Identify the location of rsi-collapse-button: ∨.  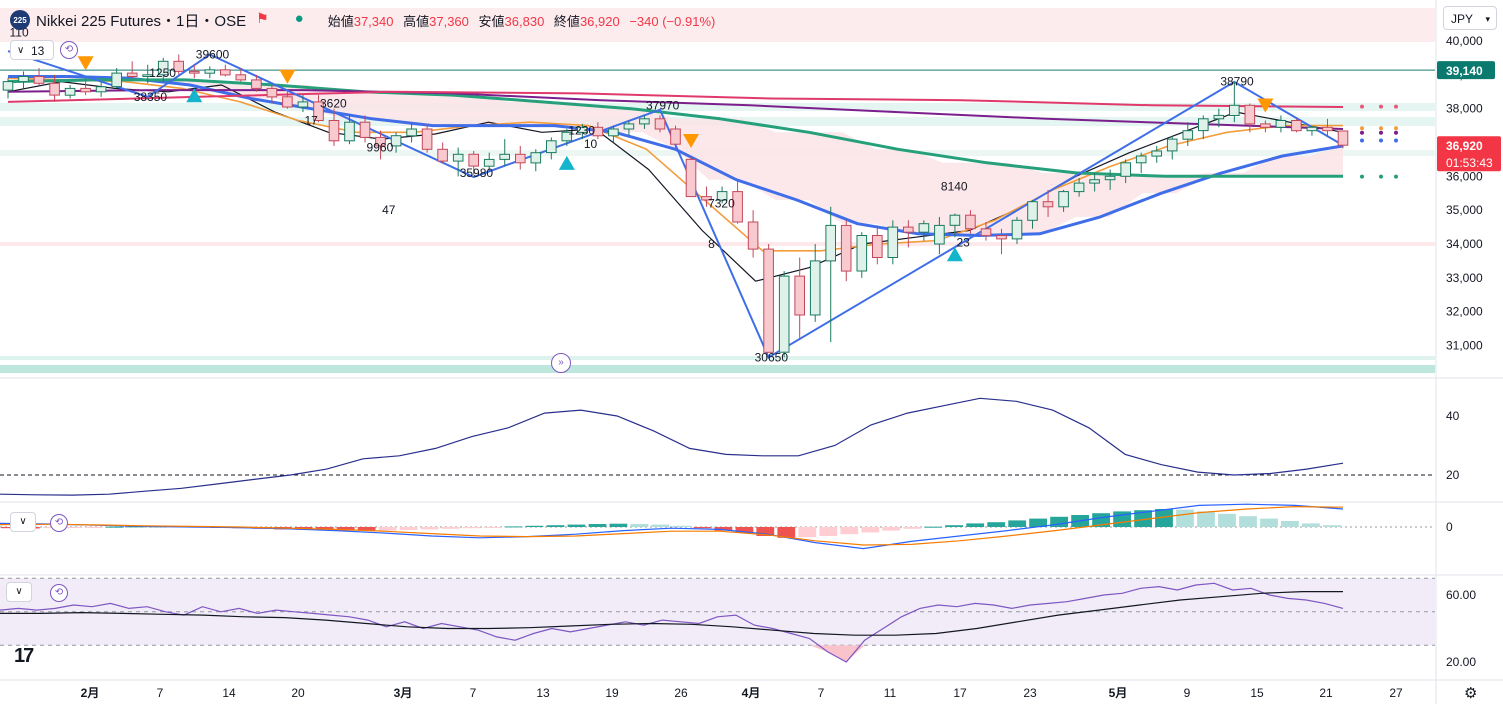
(19, 592).